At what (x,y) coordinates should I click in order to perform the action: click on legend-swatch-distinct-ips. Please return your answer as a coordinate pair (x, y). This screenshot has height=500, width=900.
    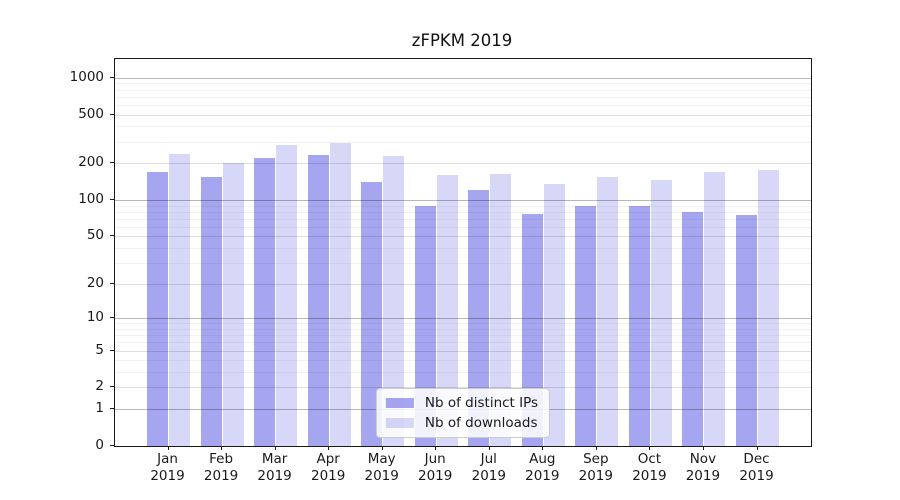
    Looking at the image, I should click on (399, 403).